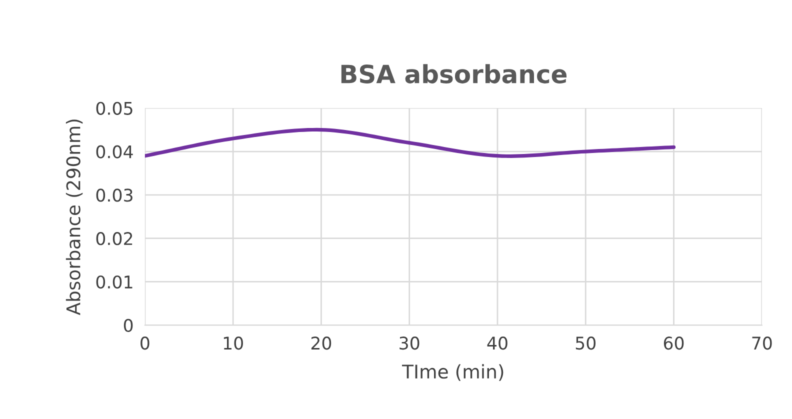  I want to click on y-tick-label: 0.04, so click(114, 151).